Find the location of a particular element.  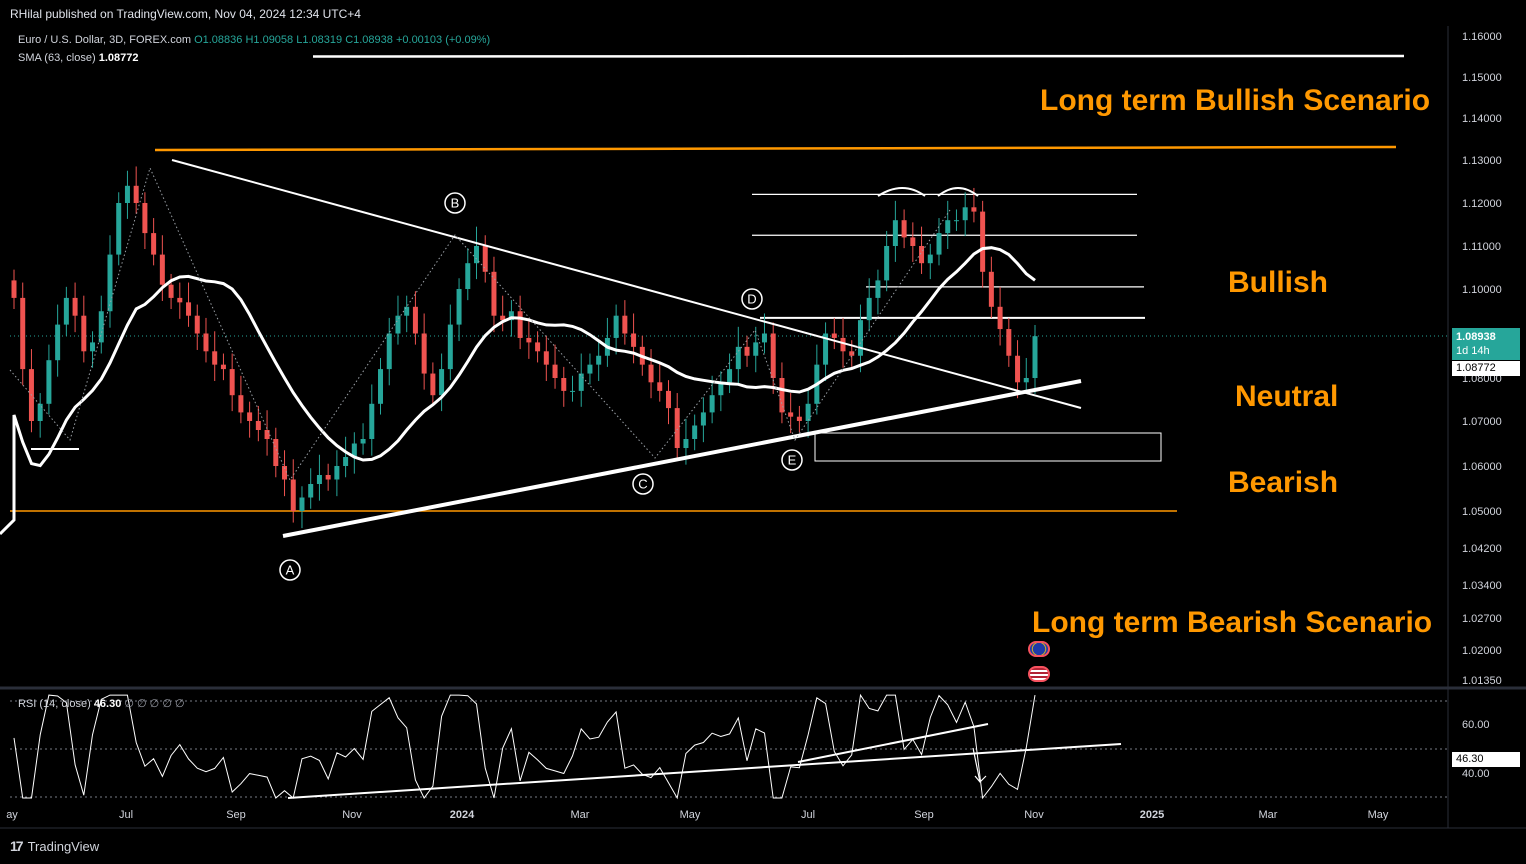

rsi-label: RSI (14, close) is located at coordinates (54, 704).